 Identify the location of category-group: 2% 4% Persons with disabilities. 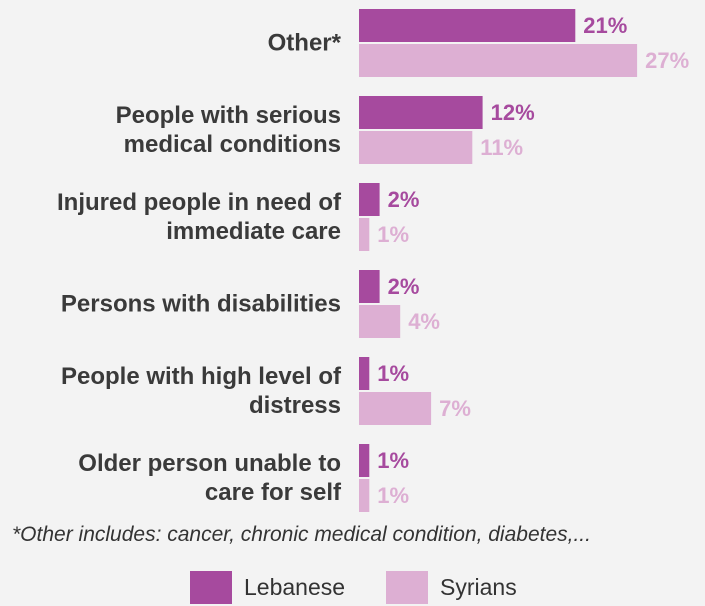
(250, 304).